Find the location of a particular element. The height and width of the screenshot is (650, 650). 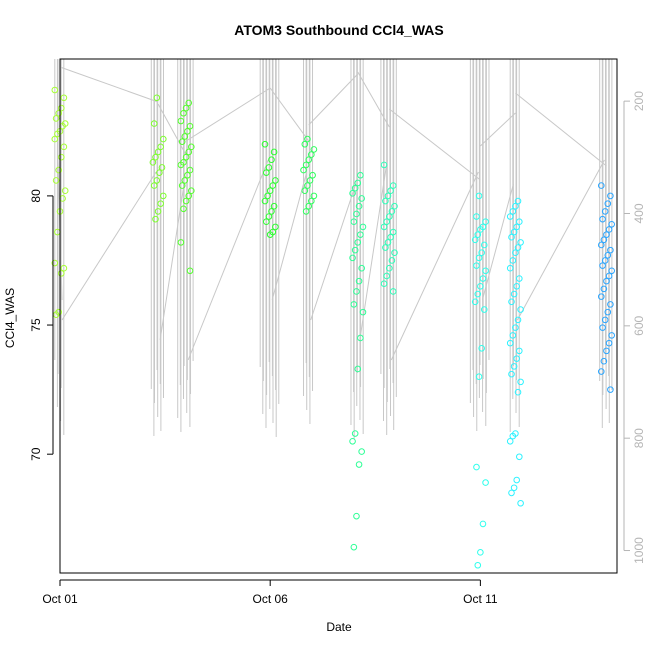

y-tick-label: 80 is located at coordinates (36, 196).